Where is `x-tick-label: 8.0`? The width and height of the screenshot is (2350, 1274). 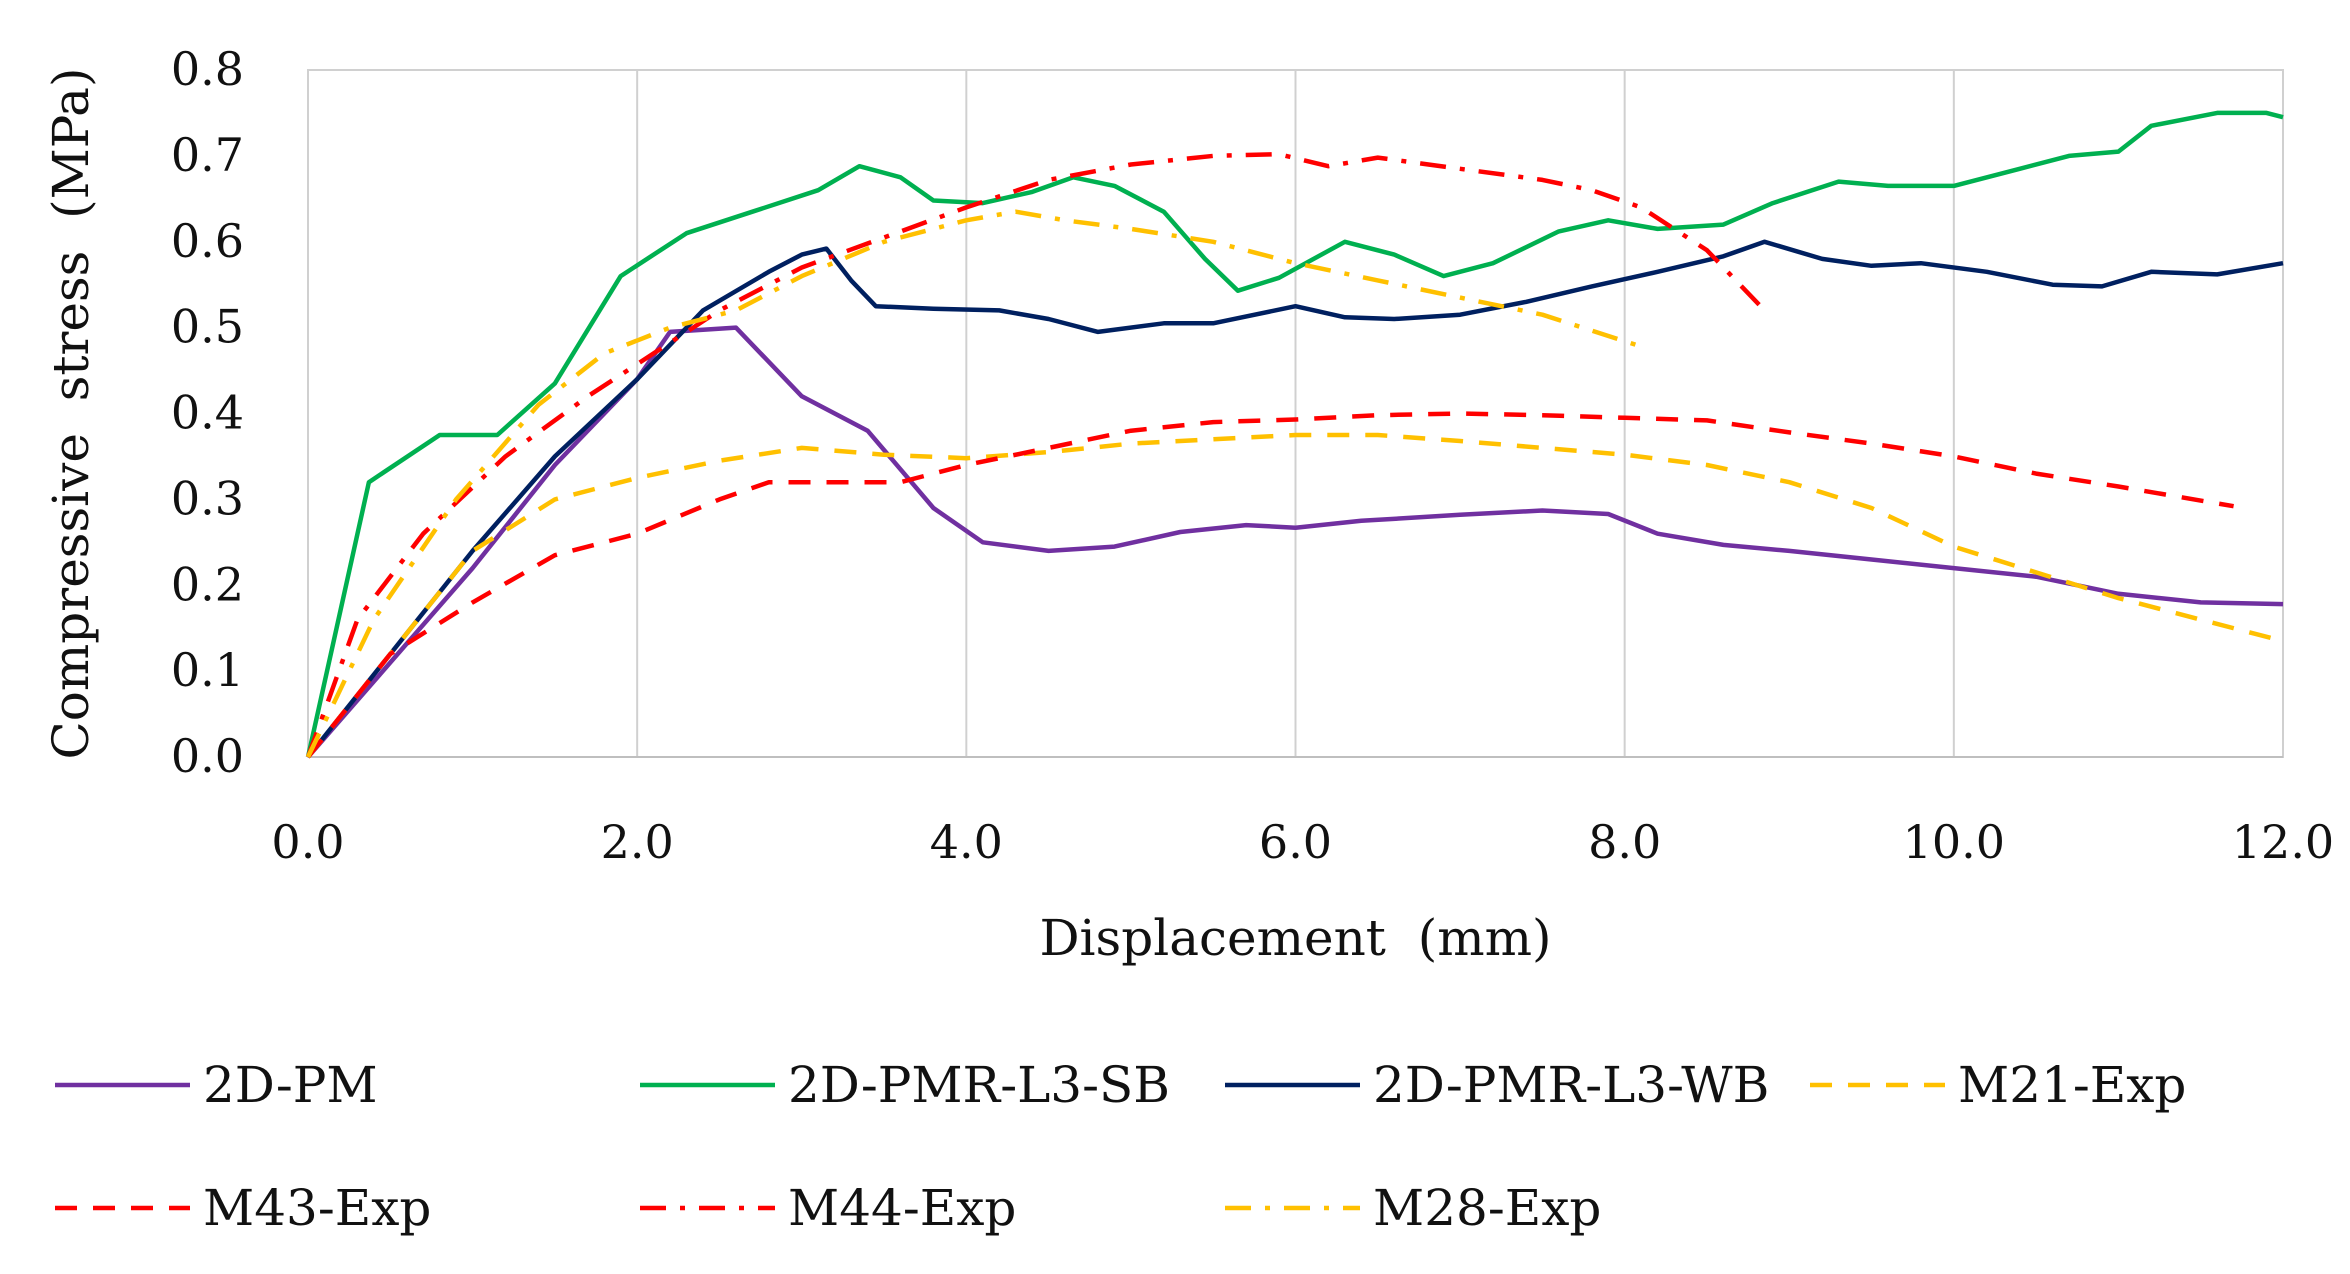
x-tick-label: 8.0 is located at coordinates (1624, 842).